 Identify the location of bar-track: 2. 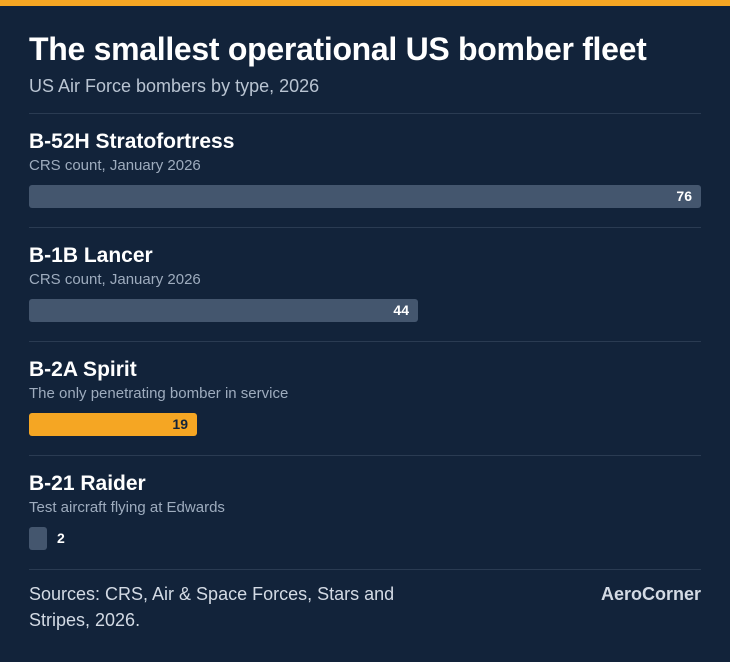
(365, 538).